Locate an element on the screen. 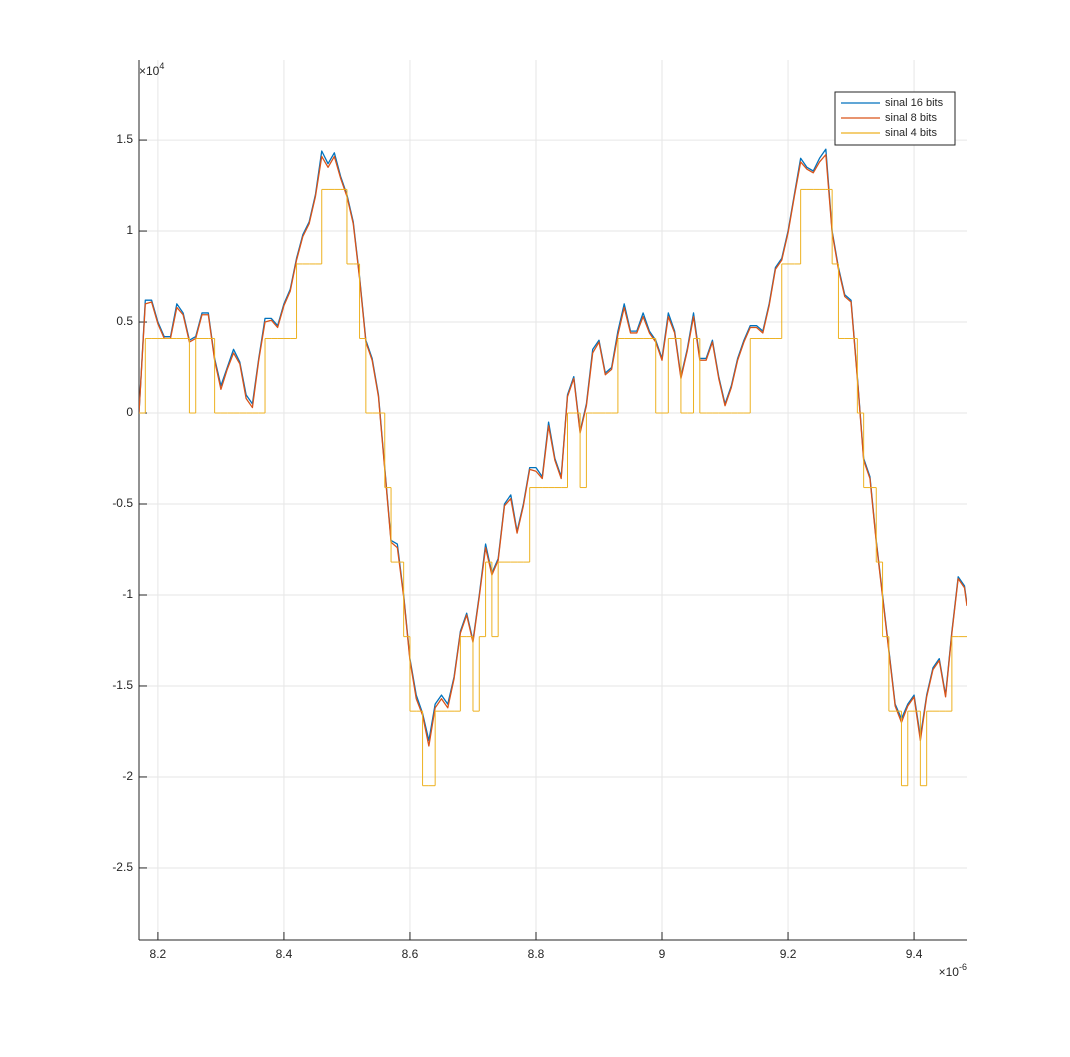 The height and width of the screenshot is (1057, 1070). y-tick-label: -1 is located at coordinates (127, 594).